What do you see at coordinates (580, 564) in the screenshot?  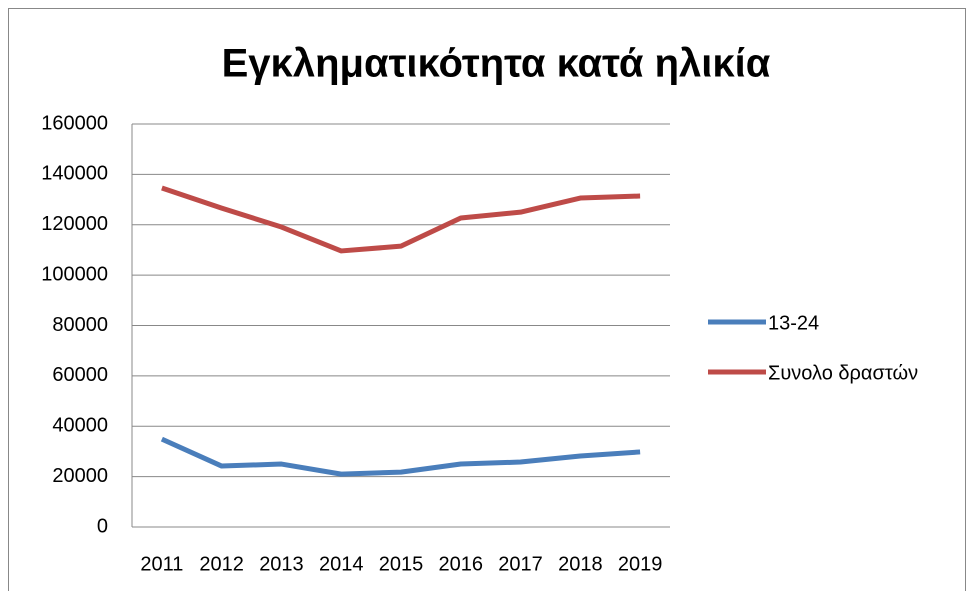 I see `x-tick-label: 2018` at bounding box center [580, 564].